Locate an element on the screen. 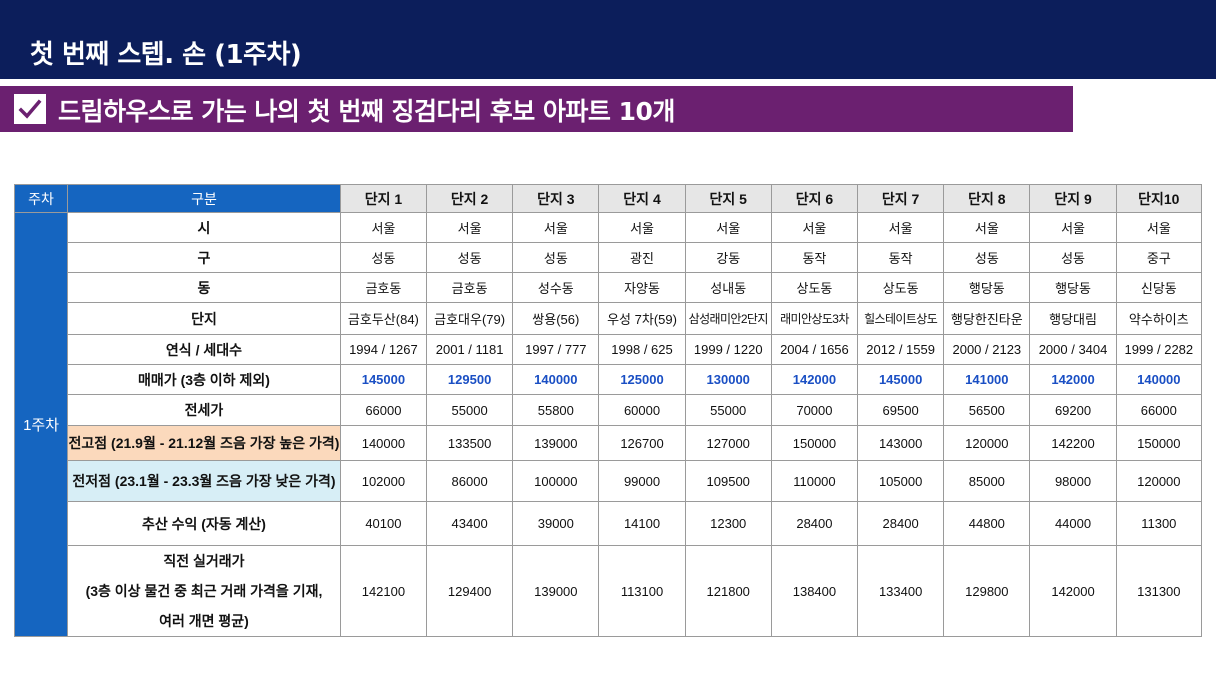  row-label: 추산 수익 (자동 계산) is located at coordinates (204, 523).